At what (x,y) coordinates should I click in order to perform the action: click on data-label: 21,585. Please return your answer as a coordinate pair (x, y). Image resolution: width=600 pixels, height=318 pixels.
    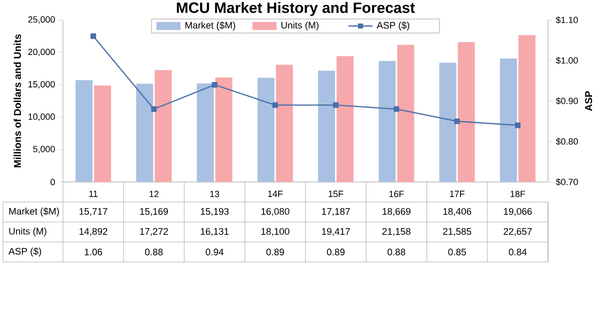
    Looking at the image, I should click on (457, 232).